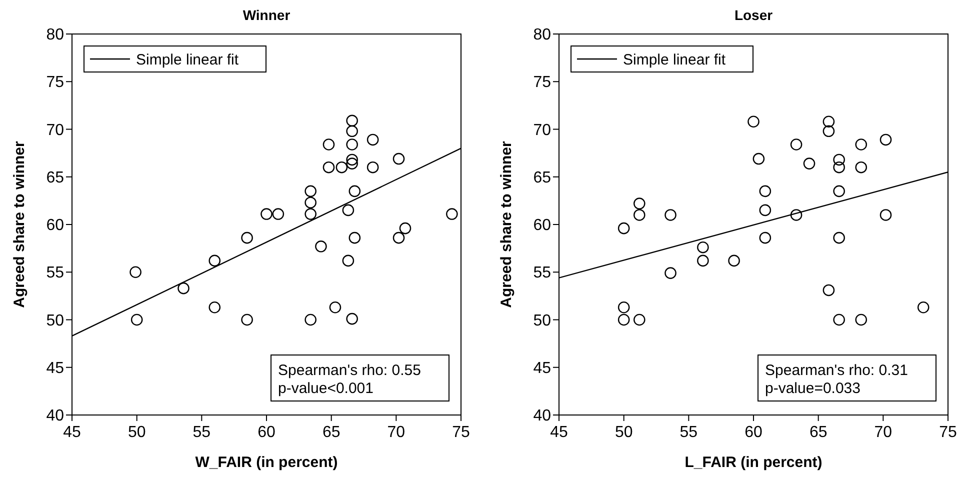  Describe the element at coordinates (266, 15) in the screenshot. I see `chart-title: Winner` at that location.